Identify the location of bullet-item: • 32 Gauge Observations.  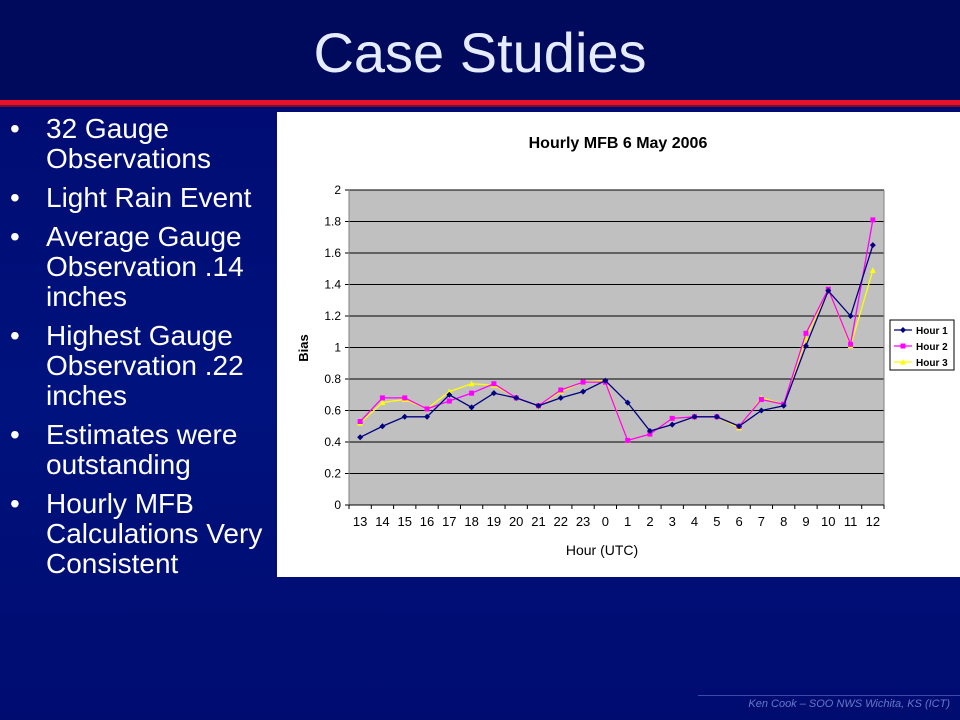
(143, 144).